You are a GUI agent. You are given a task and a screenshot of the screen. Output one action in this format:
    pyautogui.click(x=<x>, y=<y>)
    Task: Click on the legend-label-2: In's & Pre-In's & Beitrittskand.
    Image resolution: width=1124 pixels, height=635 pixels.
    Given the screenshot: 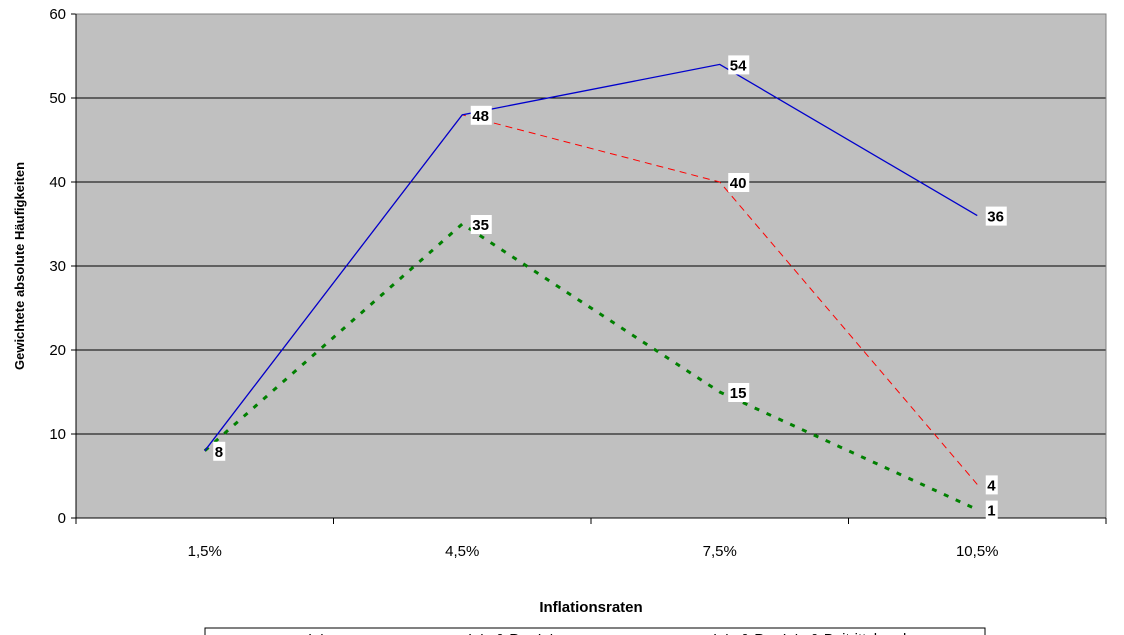 What is the action you would take?
    pyautogui.click(x=811, y=633)
    